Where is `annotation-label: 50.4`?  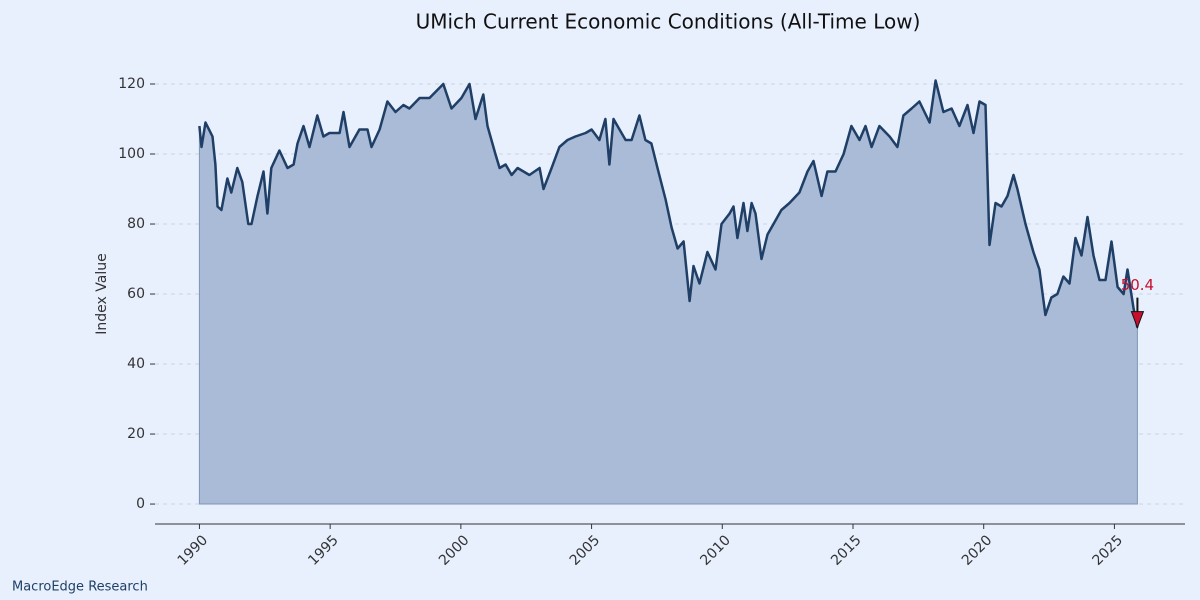 annotation-label: 50.4 is located at coordinates (1137, 285).